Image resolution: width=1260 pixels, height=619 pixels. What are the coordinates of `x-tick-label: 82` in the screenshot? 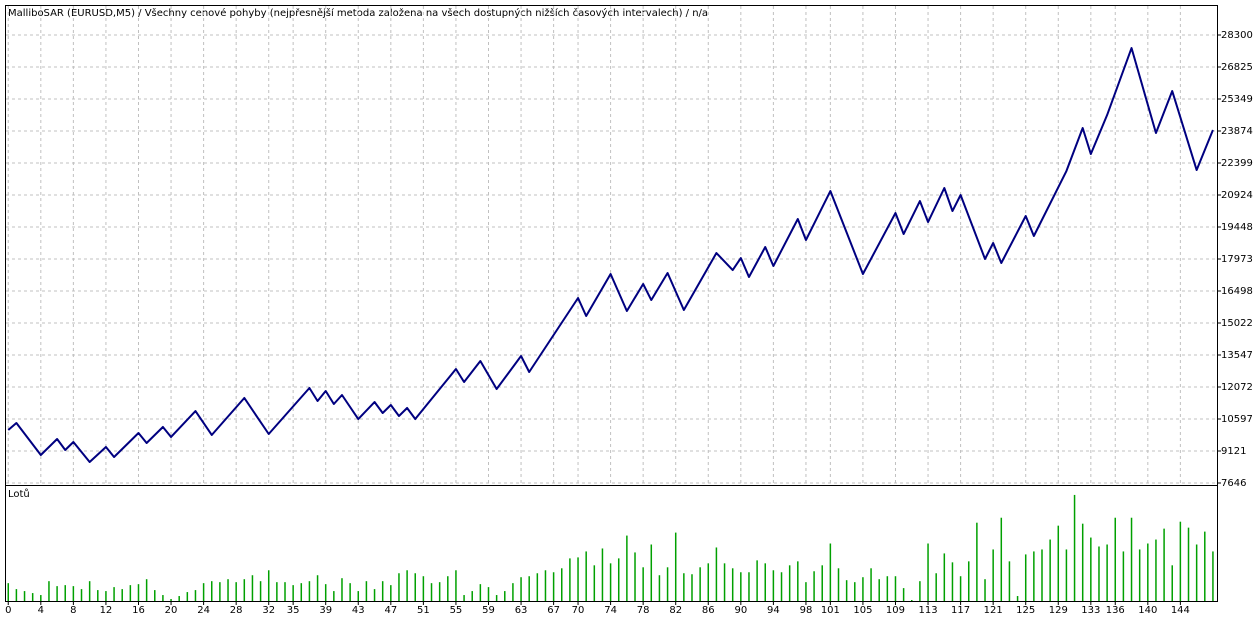 It's located at (675, 610).